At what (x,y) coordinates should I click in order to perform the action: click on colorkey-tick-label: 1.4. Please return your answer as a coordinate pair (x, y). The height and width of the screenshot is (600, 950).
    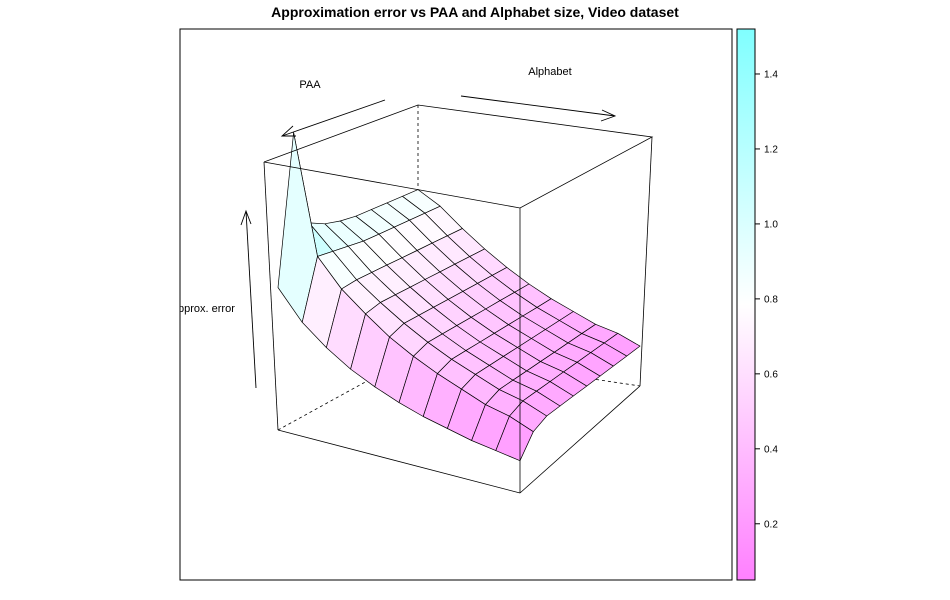
    Looking at the image, I should click on (771, 74).